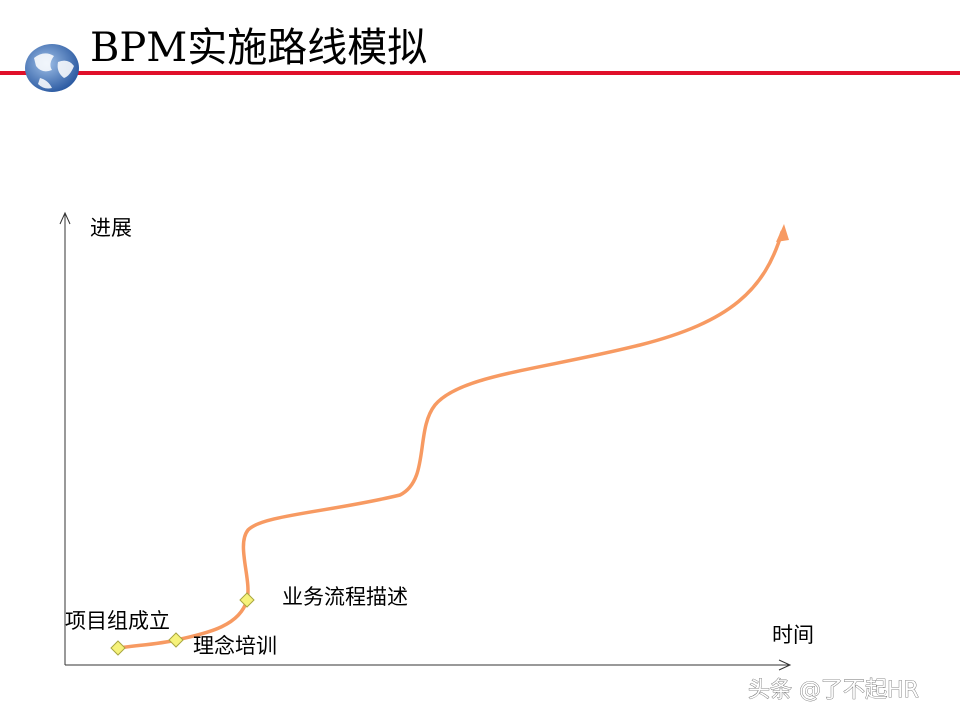 Image resolution: width=960 pixels, height=720 pixels. I want to click on header-rule, so click(480, 73).